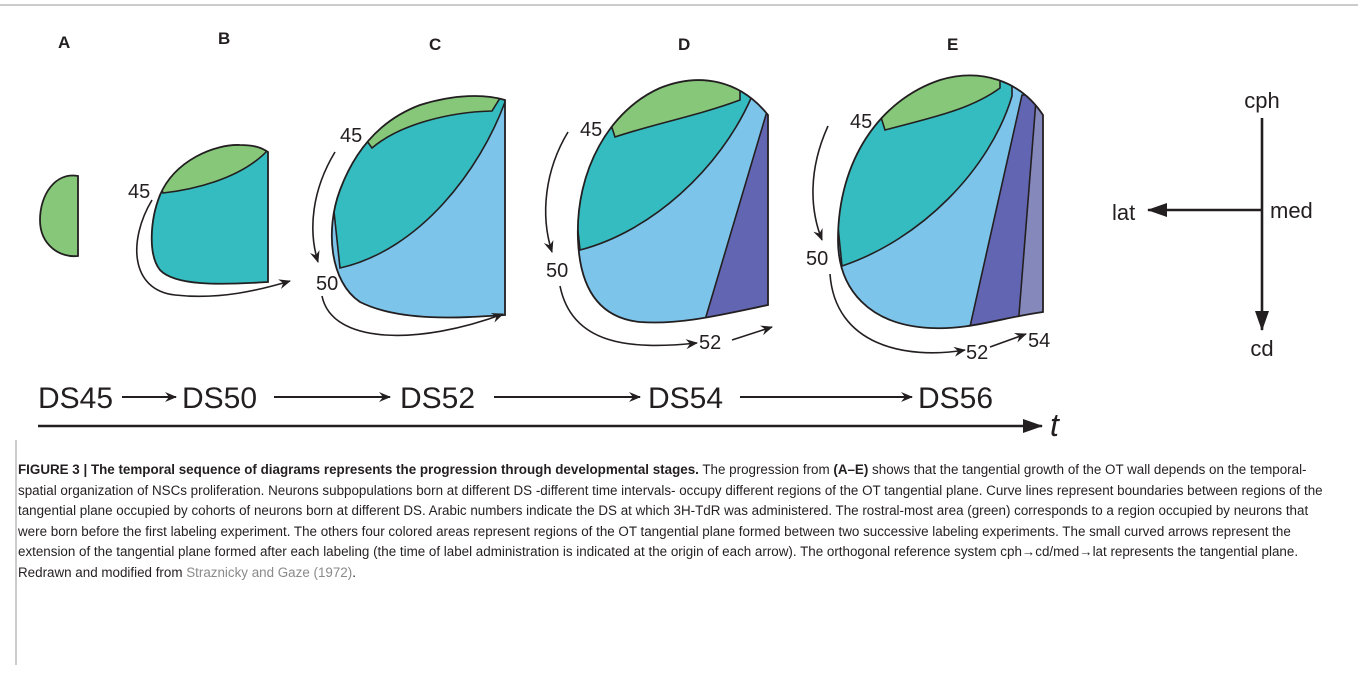 The image size is (1358, 674). I want to click on panel-label: D, so click(684, 44).